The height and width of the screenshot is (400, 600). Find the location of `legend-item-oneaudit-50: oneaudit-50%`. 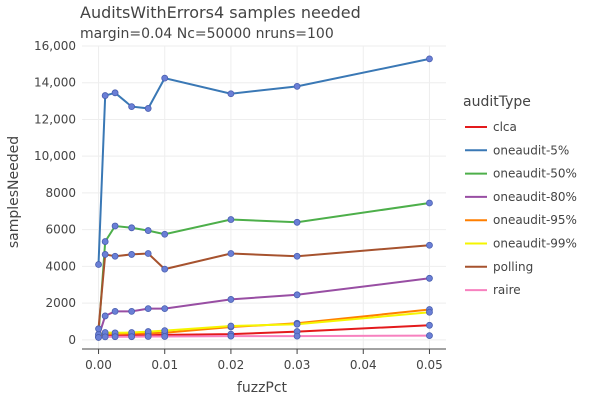

legend-item-oneaudit-50: oneaudit-50% is located at coordinates (521, 174).